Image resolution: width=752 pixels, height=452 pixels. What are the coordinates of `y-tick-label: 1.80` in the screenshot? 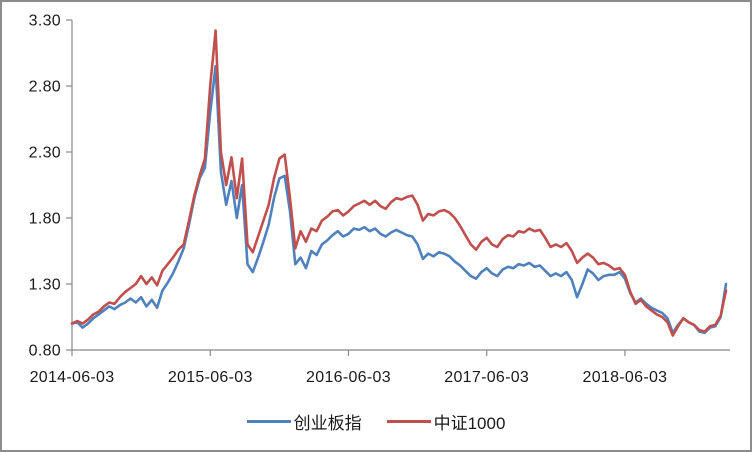 It's located at (45, 219).